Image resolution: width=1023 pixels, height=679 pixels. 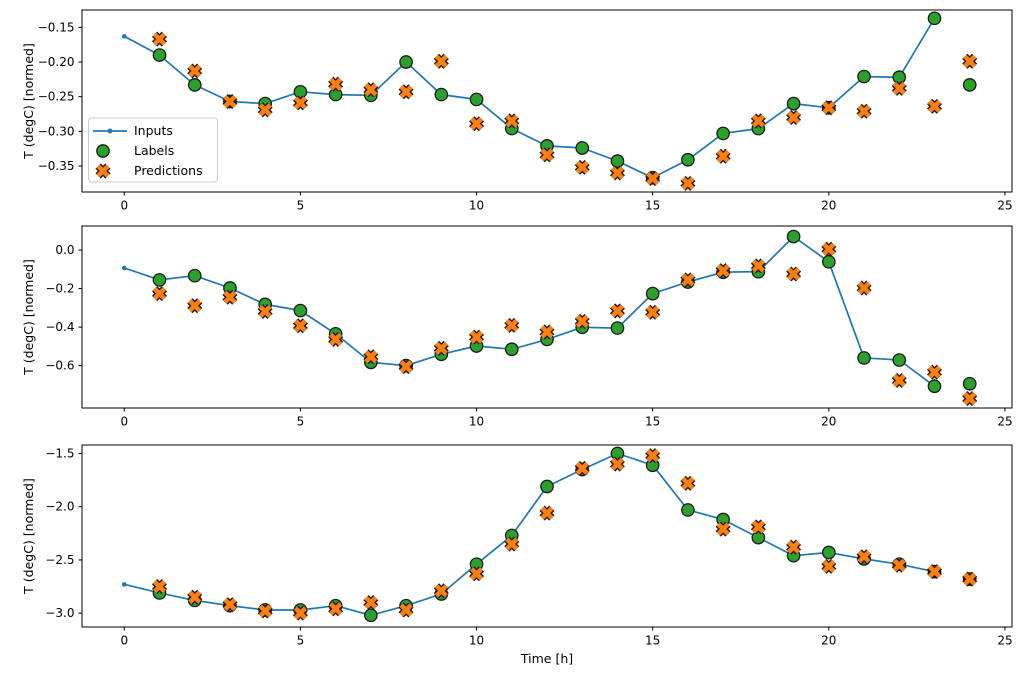 What do you see at coordinates (56, 166) in the screenshot?
I see `y-tick-label: −0.35` at bounding box center [56, 166].